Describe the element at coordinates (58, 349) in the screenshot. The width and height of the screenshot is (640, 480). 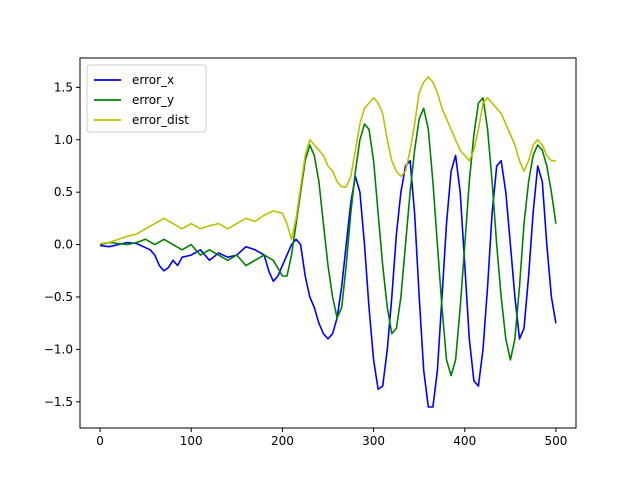
I see `y-tick-label: −1.0` at that location.